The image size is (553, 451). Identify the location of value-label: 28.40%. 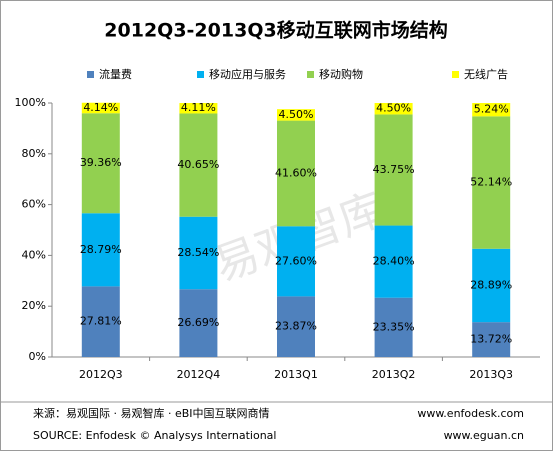
(394, 261).